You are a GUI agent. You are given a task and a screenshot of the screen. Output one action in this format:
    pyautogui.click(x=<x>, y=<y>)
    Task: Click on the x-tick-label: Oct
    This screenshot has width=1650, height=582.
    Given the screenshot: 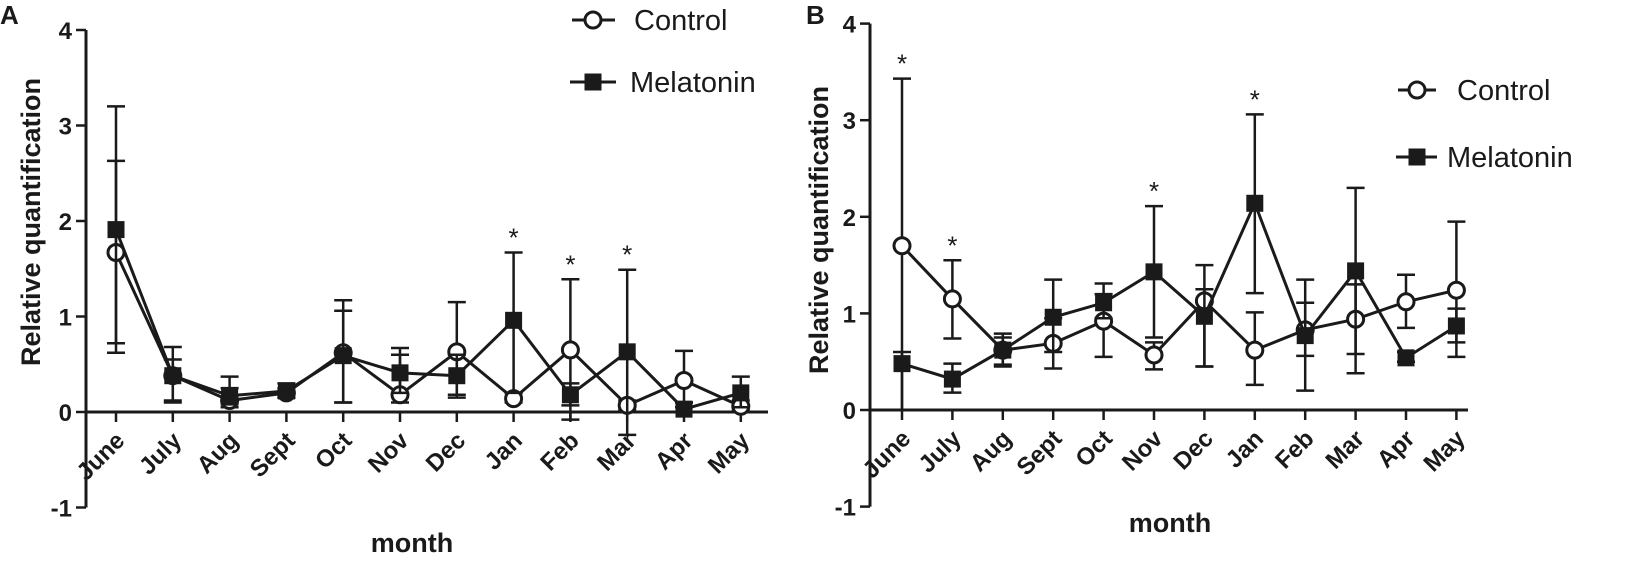 What is the action you would take?
    pyautogui.click(x=1093, y=448)
    